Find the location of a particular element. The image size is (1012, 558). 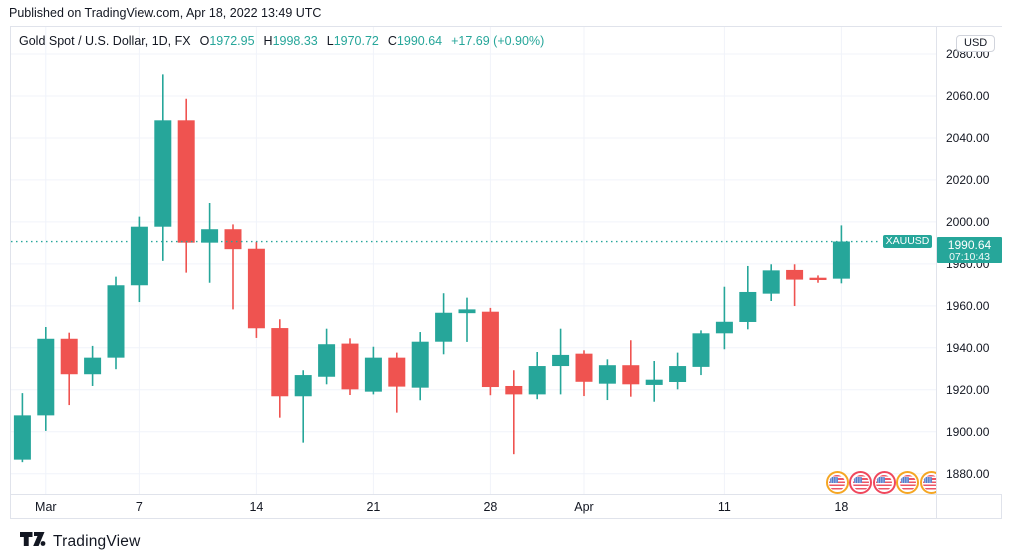

last-price-value: 1990.64 is located at coordinates (969, 245).